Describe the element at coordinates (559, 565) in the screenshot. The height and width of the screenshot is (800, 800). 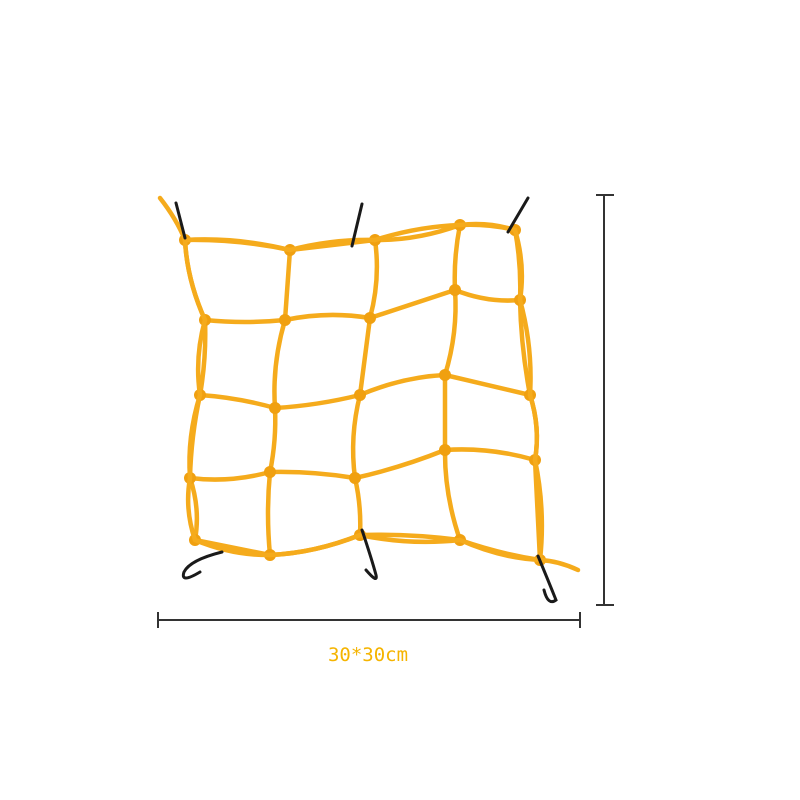
I see `net-cord-end` at that location.